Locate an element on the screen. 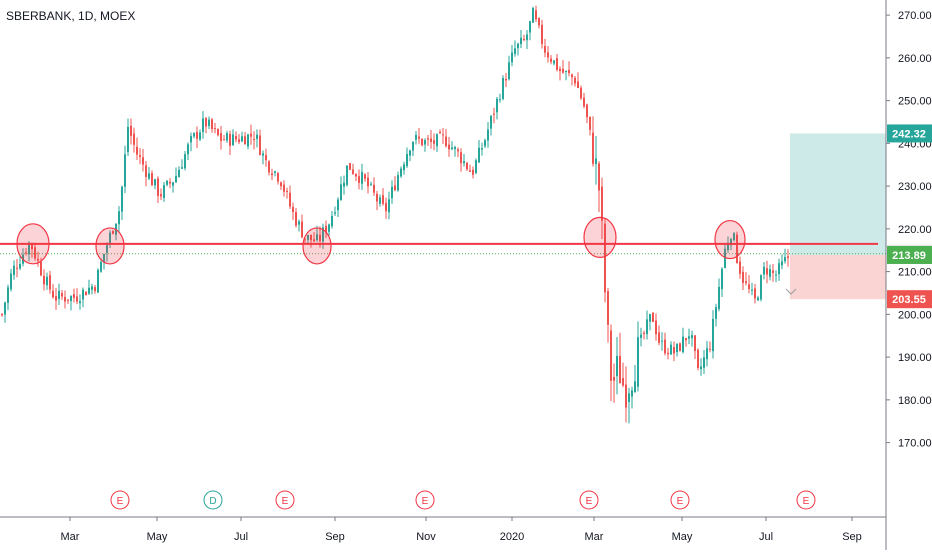 This screenshot has width=932, height=555. stop-price-badge: 203.55 is located at coordinates (909, 300).